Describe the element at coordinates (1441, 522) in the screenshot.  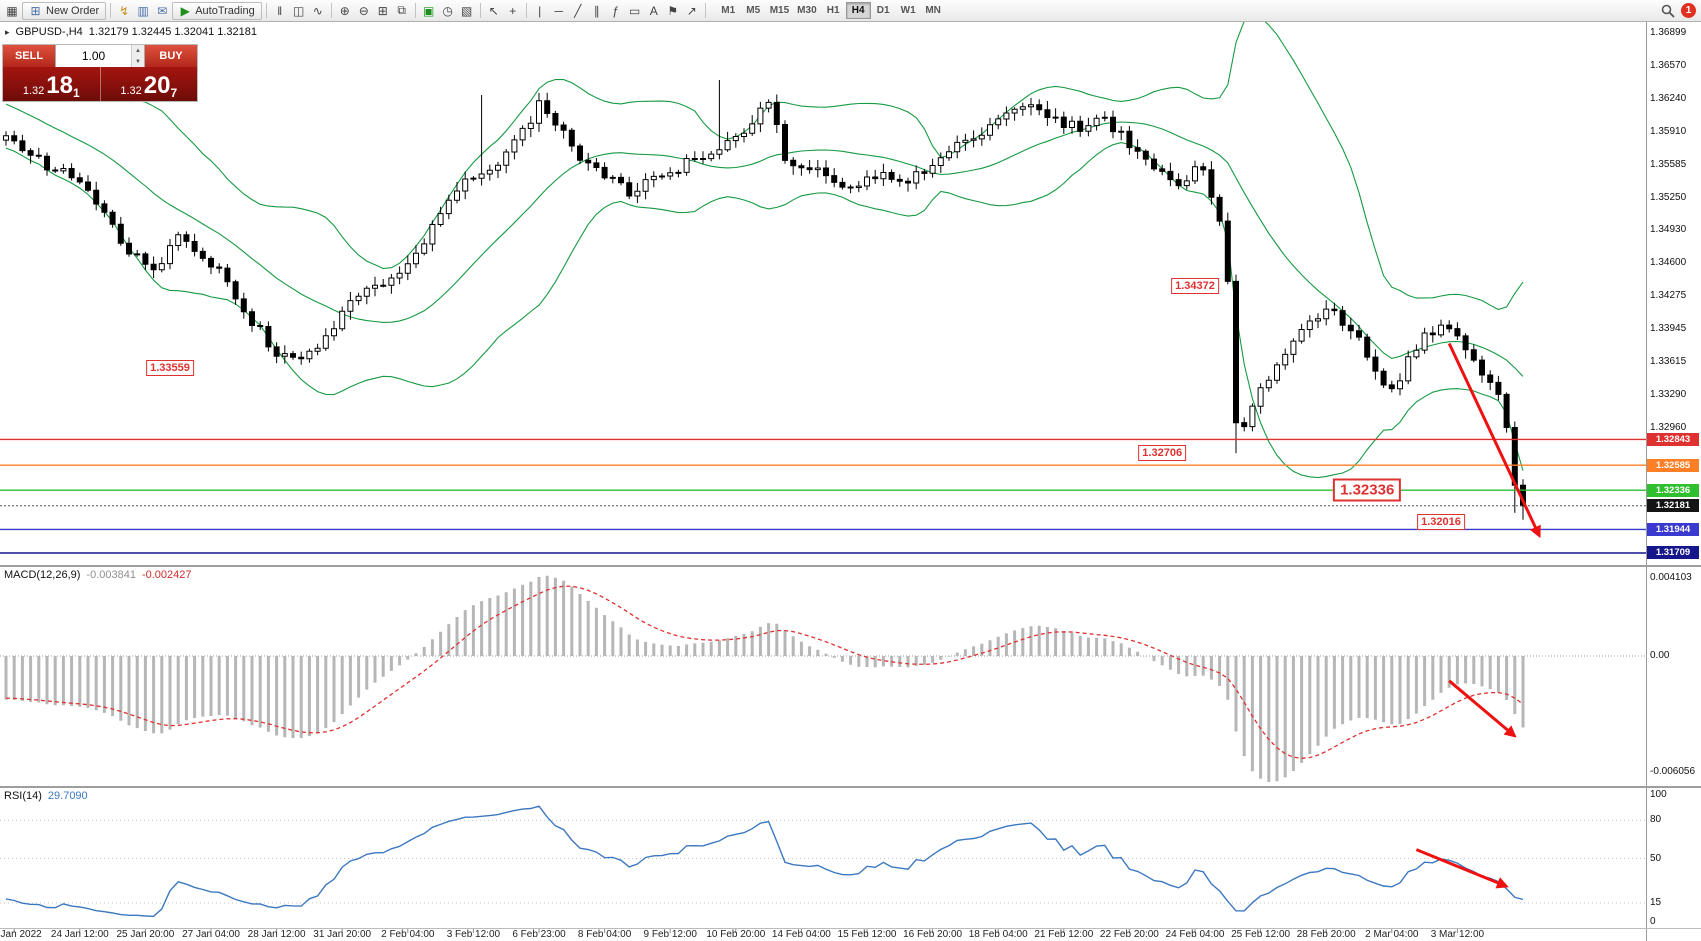
I see `price-annotation: 1.32016` at that location.